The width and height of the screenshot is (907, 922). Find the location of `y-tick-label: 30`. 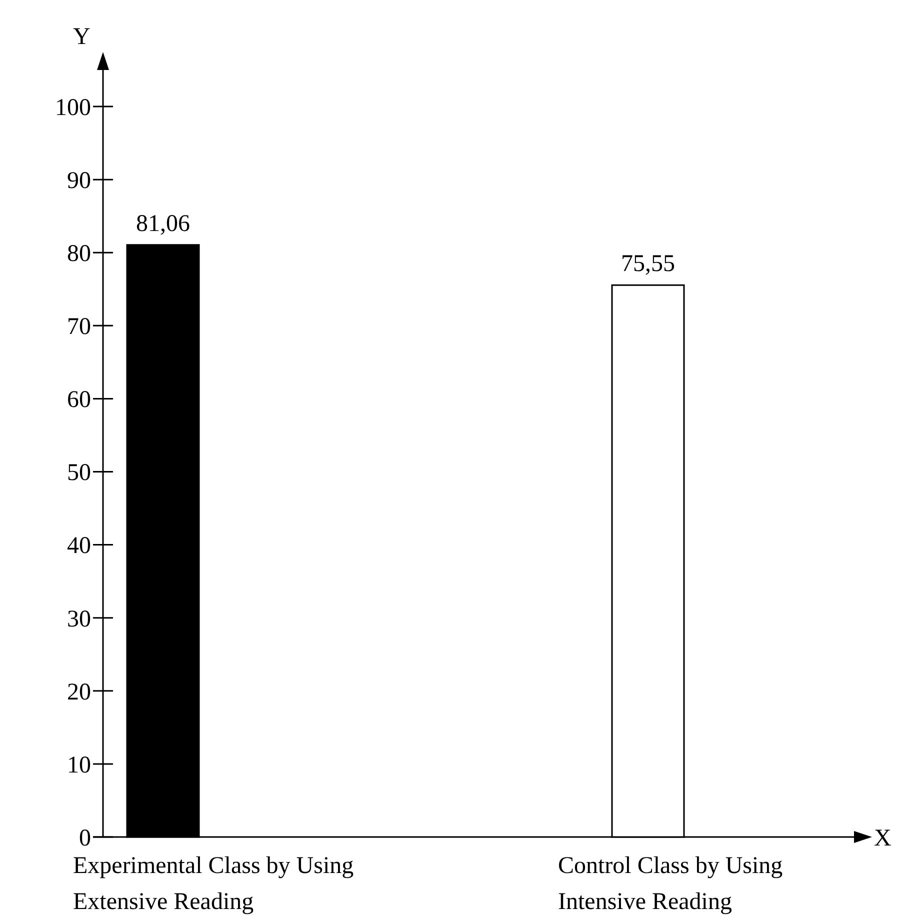

y-tick-label: 30 is located at coordinates (79, 619).